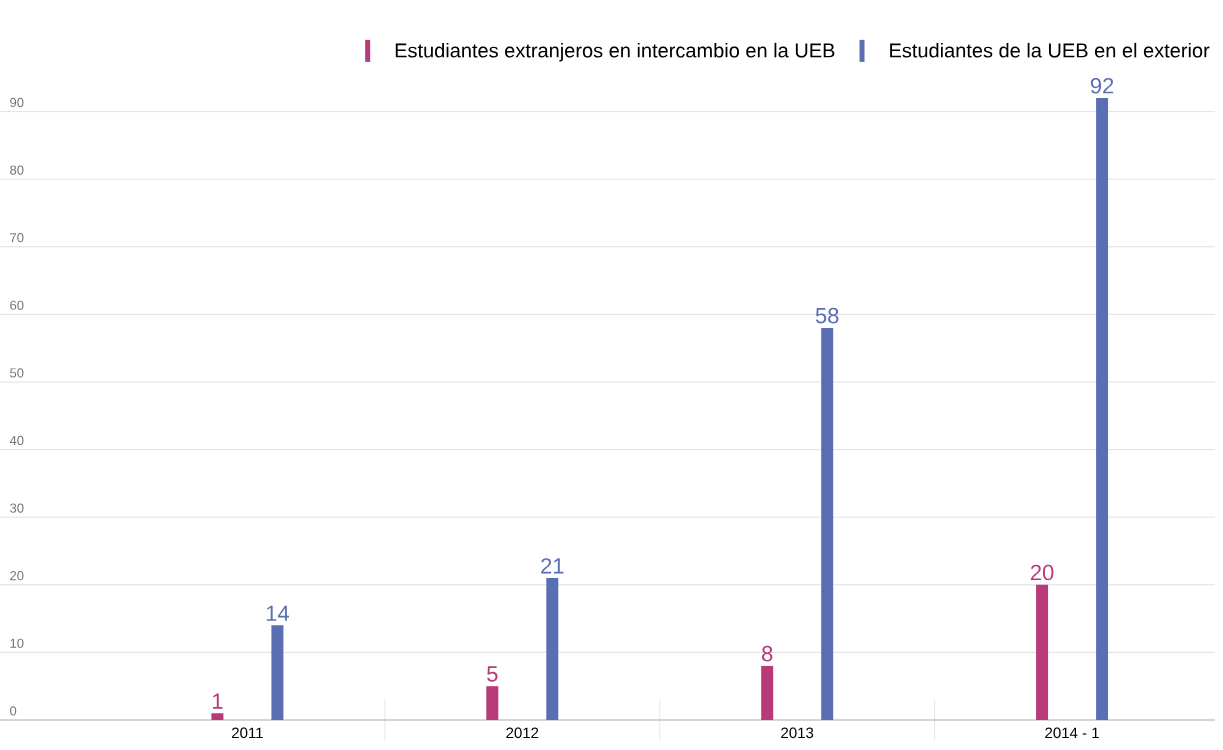 The height and width of the screenshot is (750, 1223). Describe the element at coordinates (827, 315) in the screenshot. I see `data-label: 58` at that location.